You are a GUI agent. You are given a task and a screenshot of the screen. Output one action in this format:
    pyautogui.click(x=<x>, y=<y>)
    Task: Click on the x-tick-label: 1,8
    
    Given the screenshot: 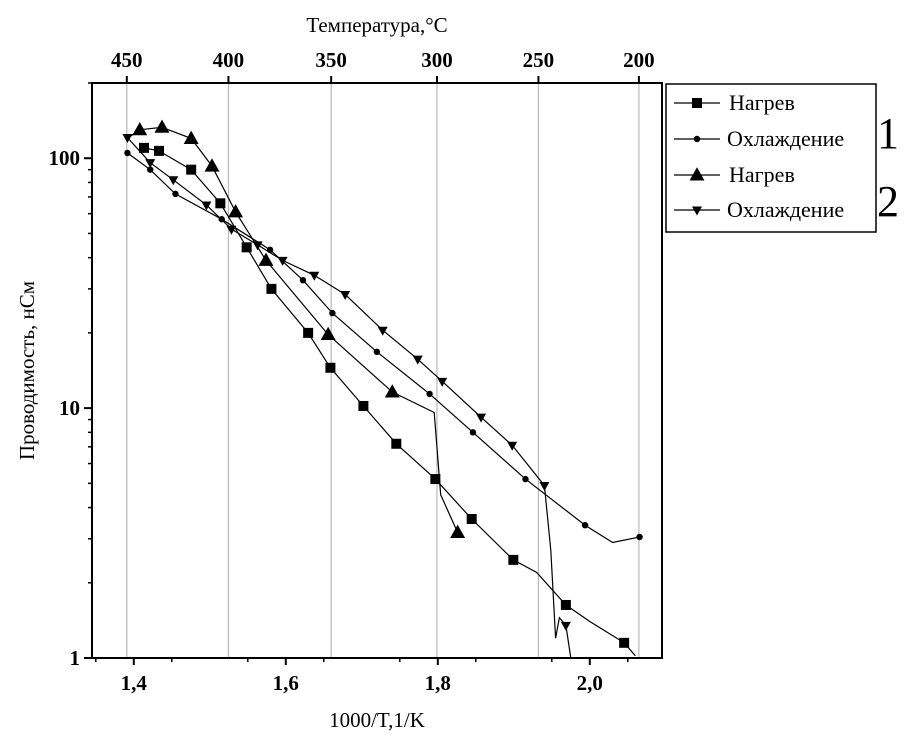 What is the action you would take?
    pyautogui.click(x=438, y=683)
    